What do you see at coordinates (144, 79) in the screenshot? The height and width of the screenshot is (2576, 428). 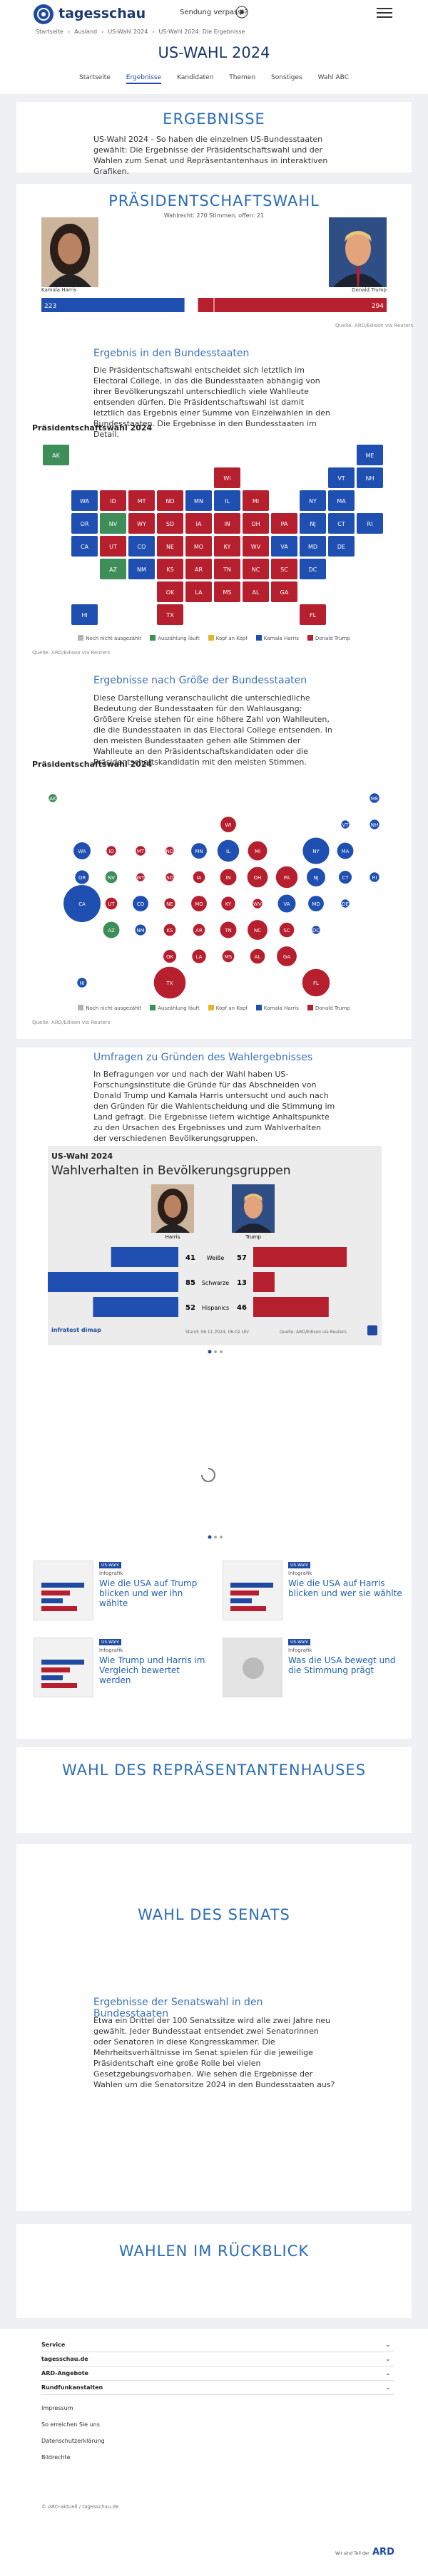 I see `tab: Ergebnisse` at bounding box center [144, 79].